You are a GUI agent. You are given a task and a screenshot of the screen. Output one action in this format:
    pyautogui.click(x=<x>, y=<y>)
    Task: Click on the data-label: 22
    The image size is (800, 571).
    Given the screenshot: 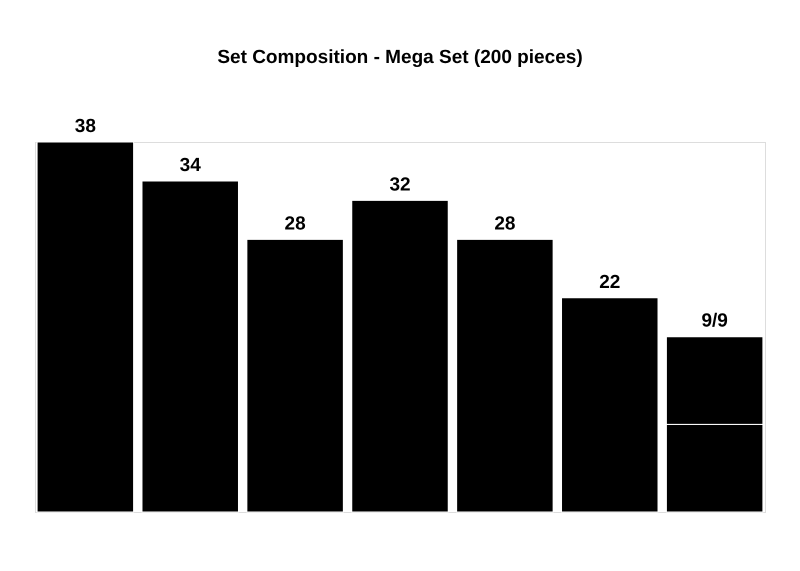 What is the action you would take?
    pyautogui.click(x=609, y=282)
    